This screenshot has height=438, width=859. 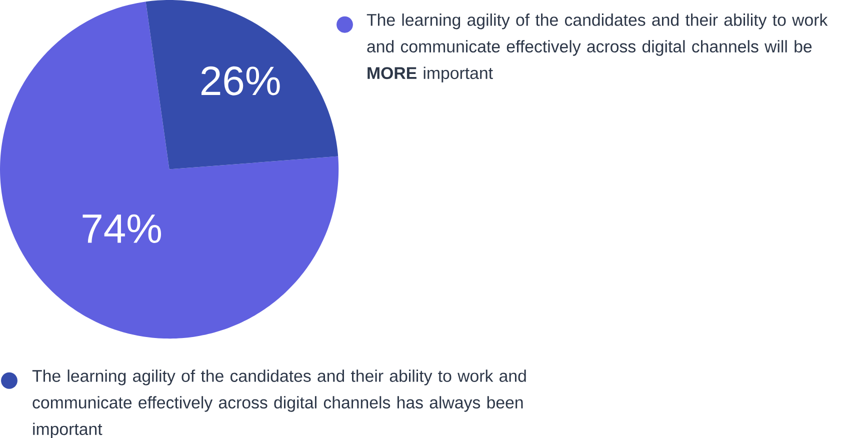 What do you see at coordinates (597, 47) in the screenshot?
I see `legend-label: The learning agility of the candidates and their ability to work and communicate effectively across digital channels will be MORE important` at bounding box center [597, 47].